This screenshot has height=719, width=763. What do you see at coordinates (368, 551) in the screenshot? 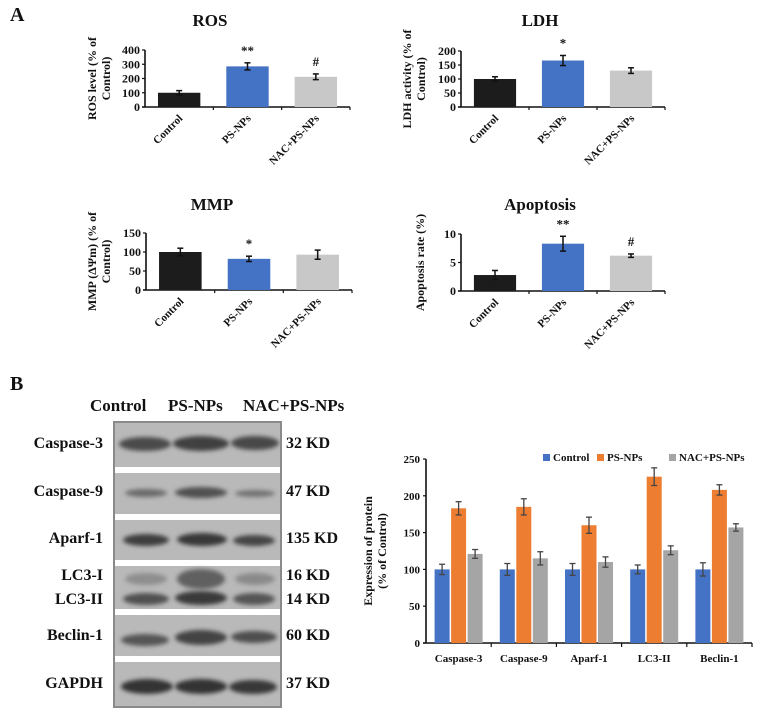
I see `y-axis-label: Expression of protein` at bounding box center [368, 551].